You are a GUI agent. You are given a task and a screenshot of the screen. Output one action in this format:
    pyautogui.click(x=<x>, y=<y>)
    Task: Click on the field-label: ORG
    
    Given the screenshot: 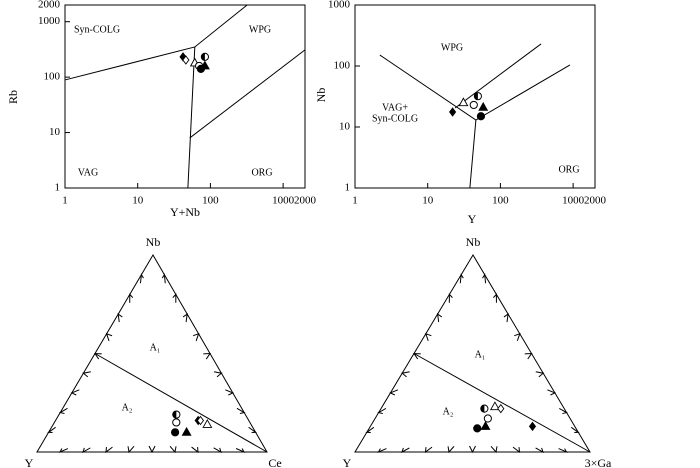 What is the action you would take?
    pyautogui.click(x=261, y=172)
    